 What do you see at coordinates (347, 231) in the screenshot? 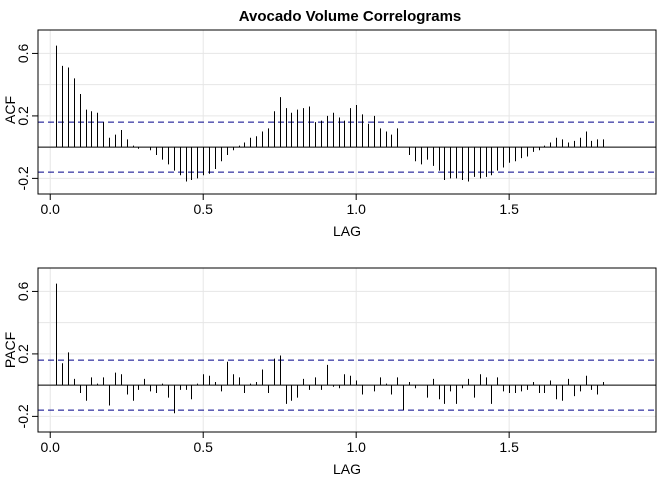
I see `acf-x-axis-label: LAG` at bounding box center [347, 231].